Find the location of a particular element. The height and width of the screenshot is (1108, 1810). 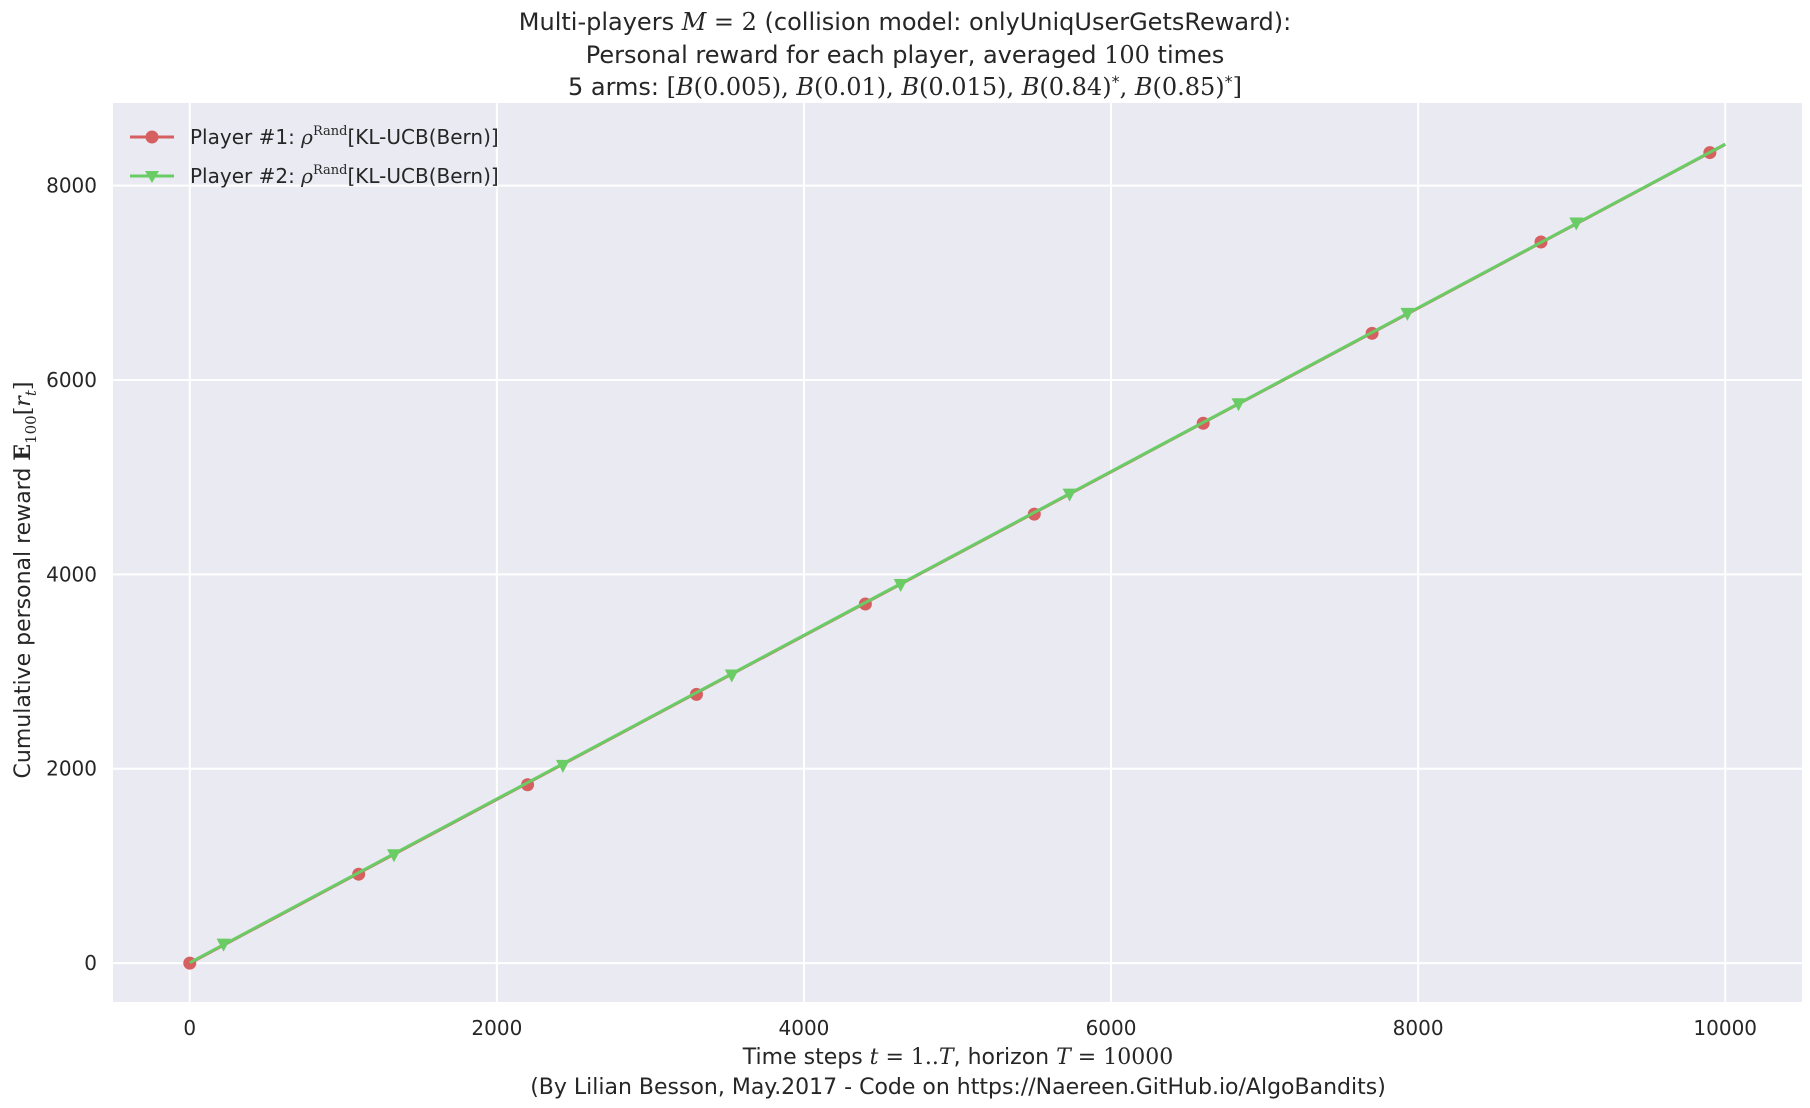

x-tick-label-1: 2000 is located at coordinates (496, 1028).